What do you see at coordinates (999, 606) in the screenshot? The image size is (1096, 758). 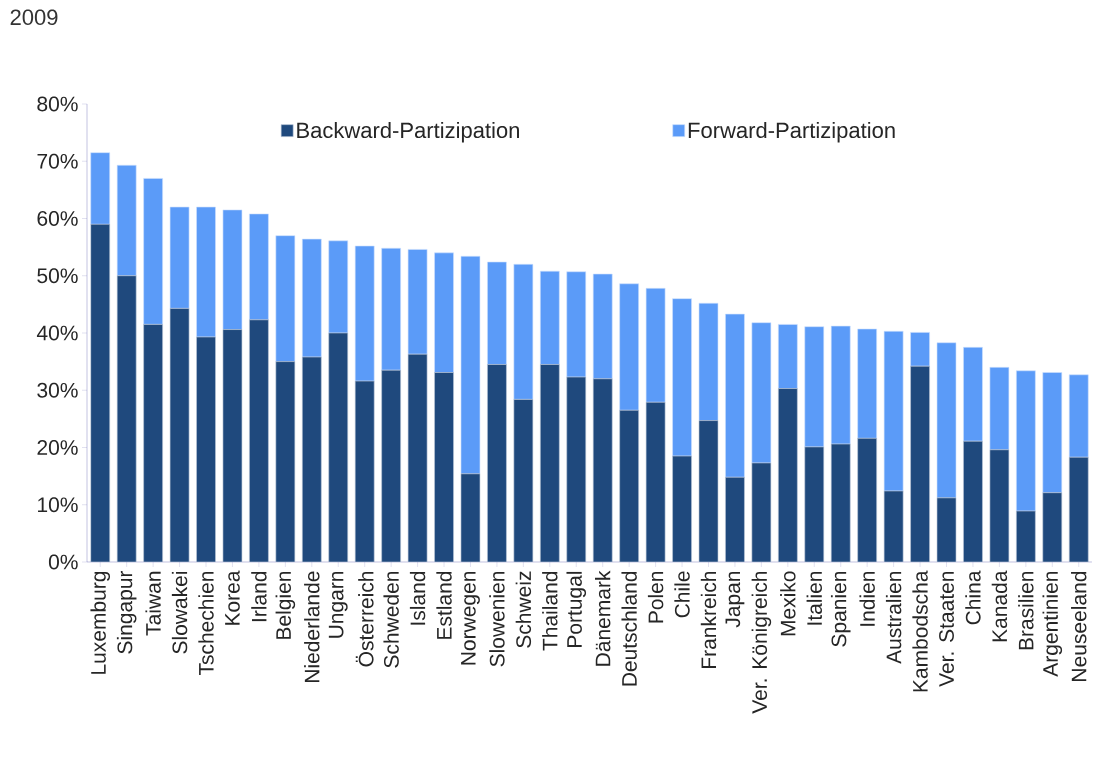 I see `x-tick-label: Kanada` at bounding box center [999, 606].